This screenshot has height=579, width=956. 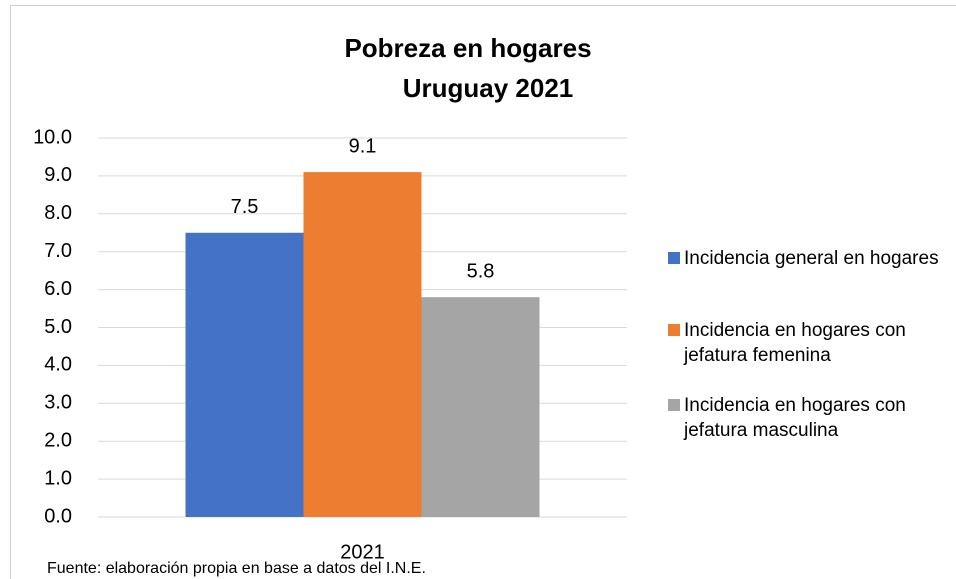 I want to click on y-tick-label: 1.0, so click(x=58, y=478).